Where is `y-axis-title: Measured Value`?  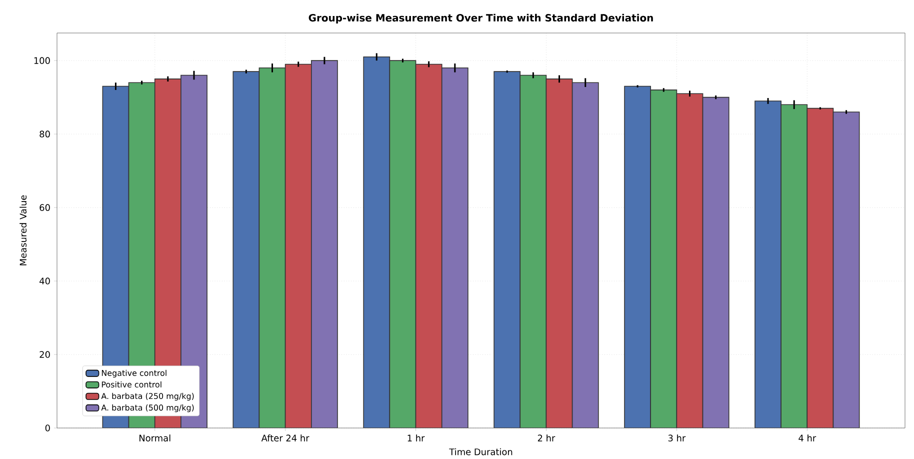
y-axis-title: Measured Value is located at coordinates (23, 230).